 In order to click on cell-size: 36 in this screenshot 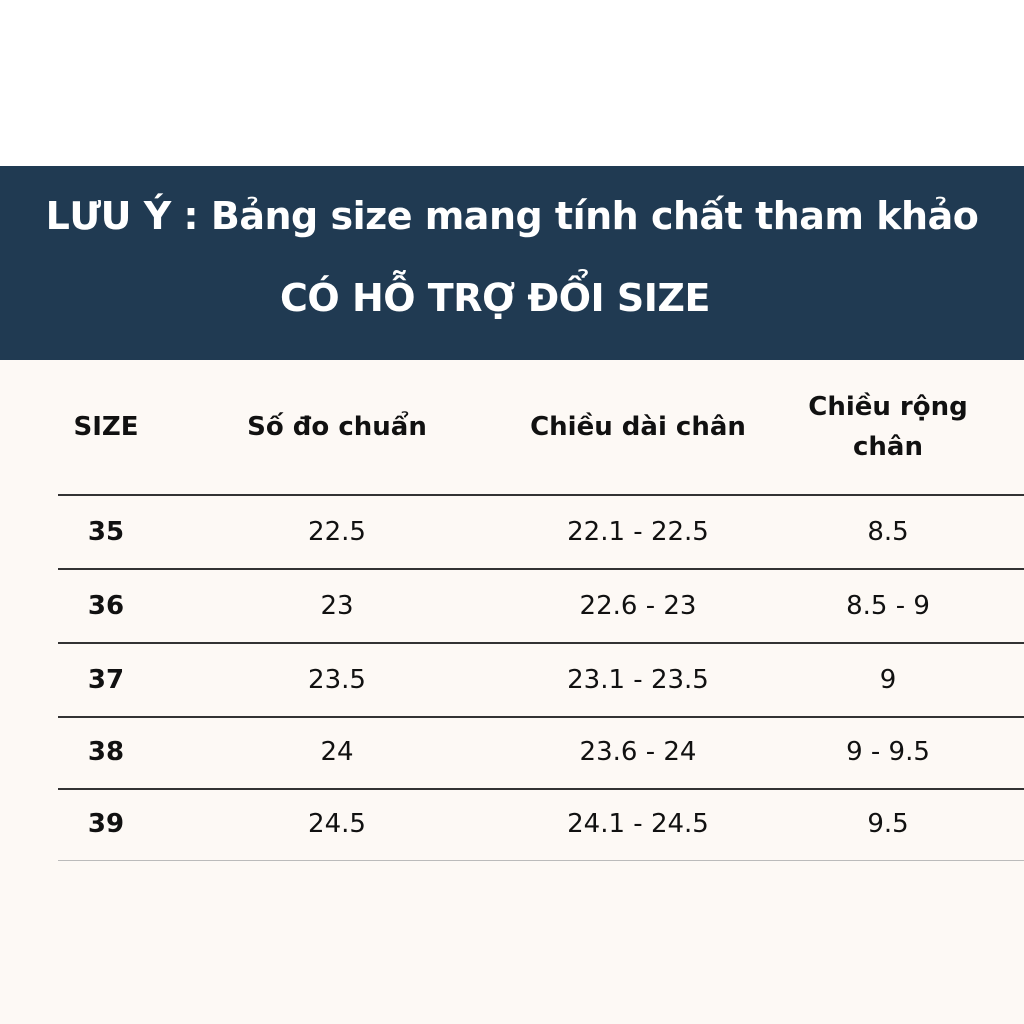, I will do `click(106, 606)`.